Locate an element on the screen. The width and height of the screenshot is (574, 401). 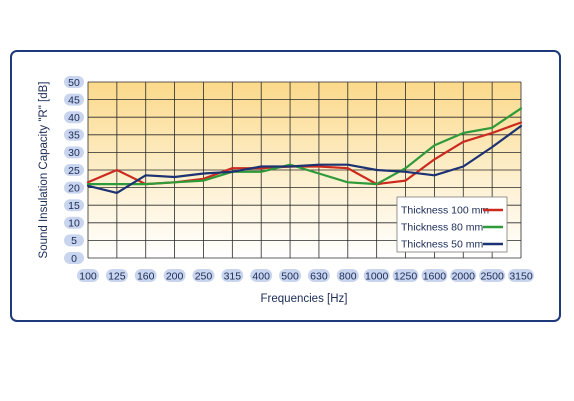
y-tick-label: 20 is located at coordinates (74, 188).